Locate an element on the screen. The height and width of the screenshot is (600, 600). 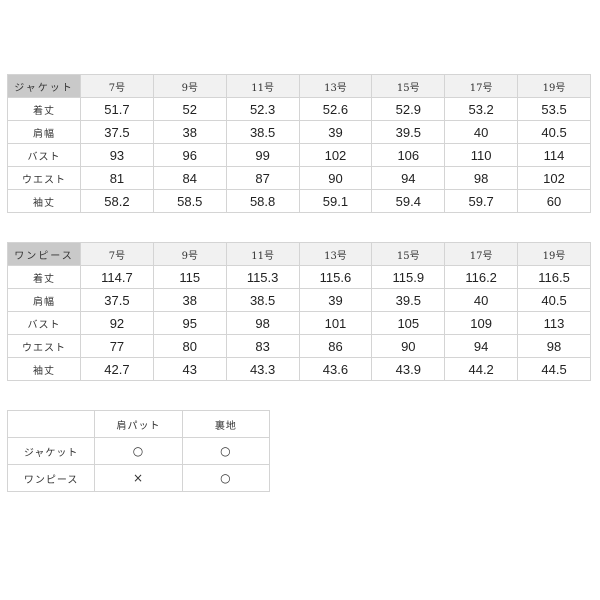
column-header: 裏地 is located at coordinates (226, 424).